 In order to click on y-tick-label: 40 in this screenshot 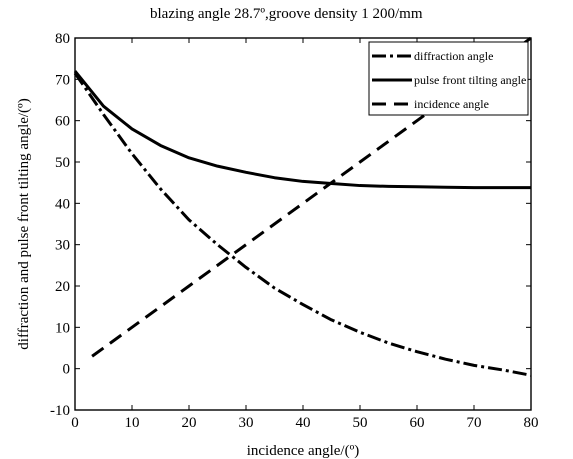, I will do `click(62, 204)`.